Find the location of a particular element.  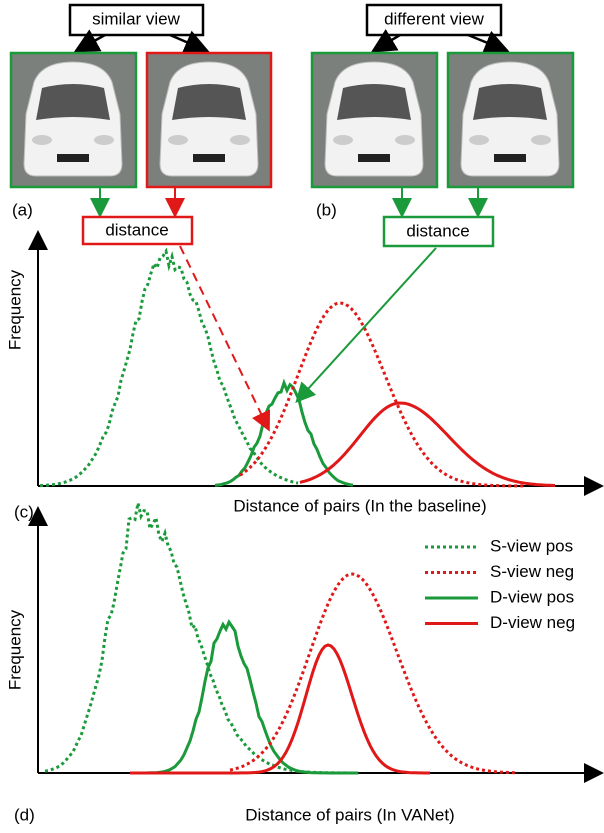

x-axis-label: Distance of pairs (In VANet) is located at coordinates (349, 814).